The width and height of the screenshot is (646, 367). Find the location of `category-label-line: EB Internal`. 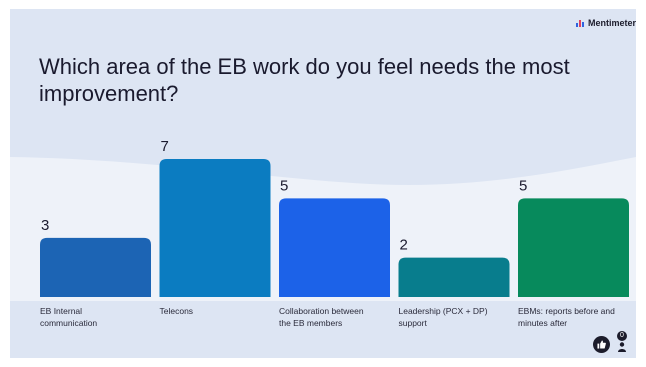

category-label-line: EB Internal is located at coordinates (61, 311).